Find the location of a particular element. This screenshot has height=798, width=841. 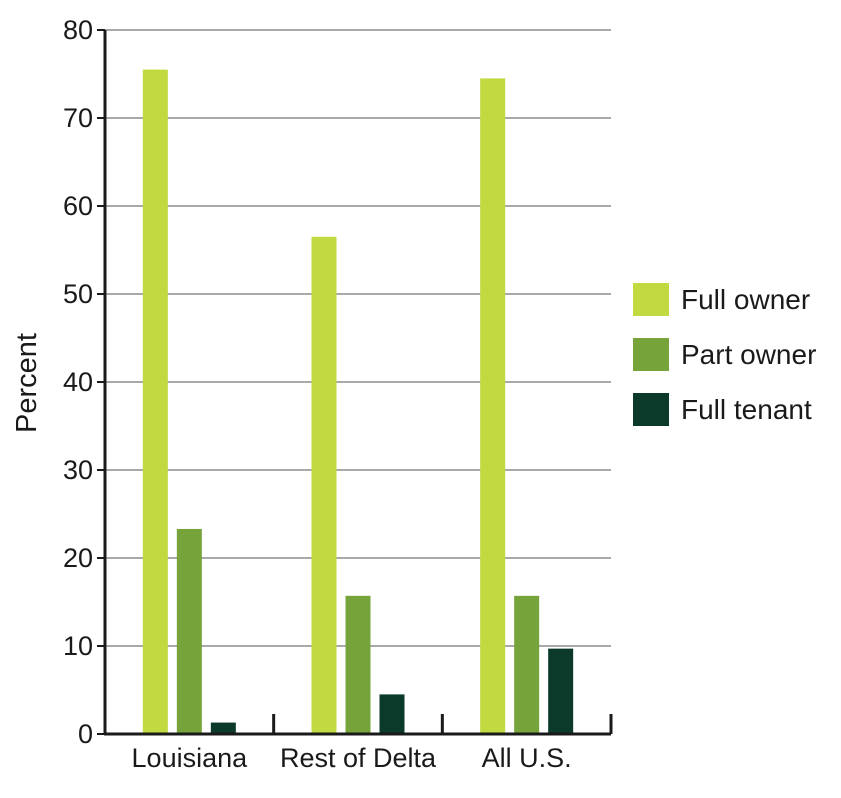

y-axis-title: Percent is located at coordinates (27, 383).